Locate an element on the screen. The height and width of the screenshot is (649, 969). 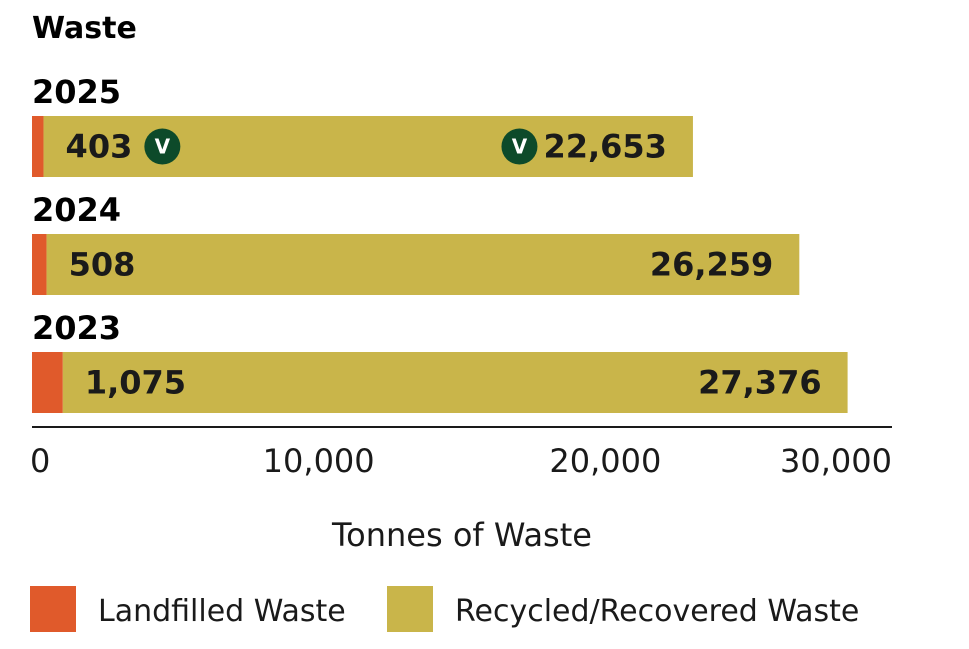
data-label-recycled-2025: 22,653 is located at coordinates (604, 147).